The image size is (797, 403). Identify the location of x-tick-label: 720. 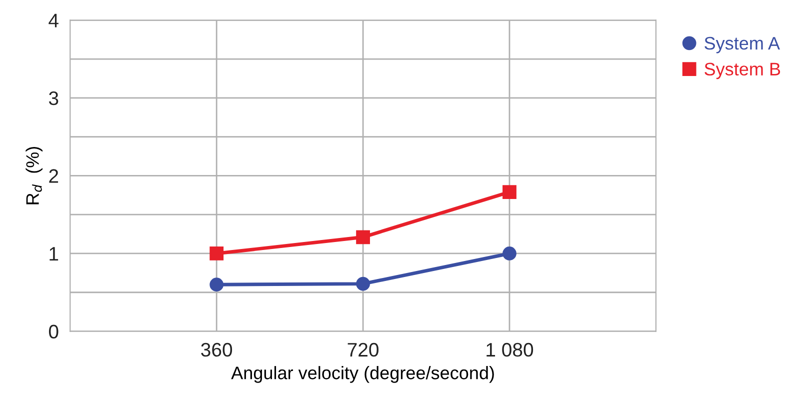
(363, 349).